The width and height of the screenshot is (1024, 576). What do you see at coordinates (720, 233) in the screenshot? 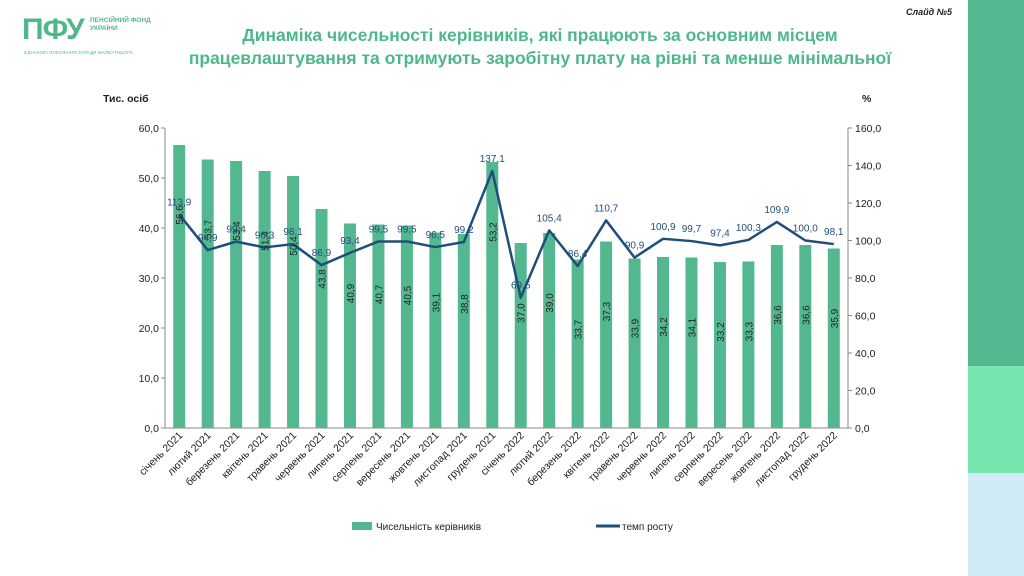
I see `line-data-label: 97,4` at bounding box center [720, 233].